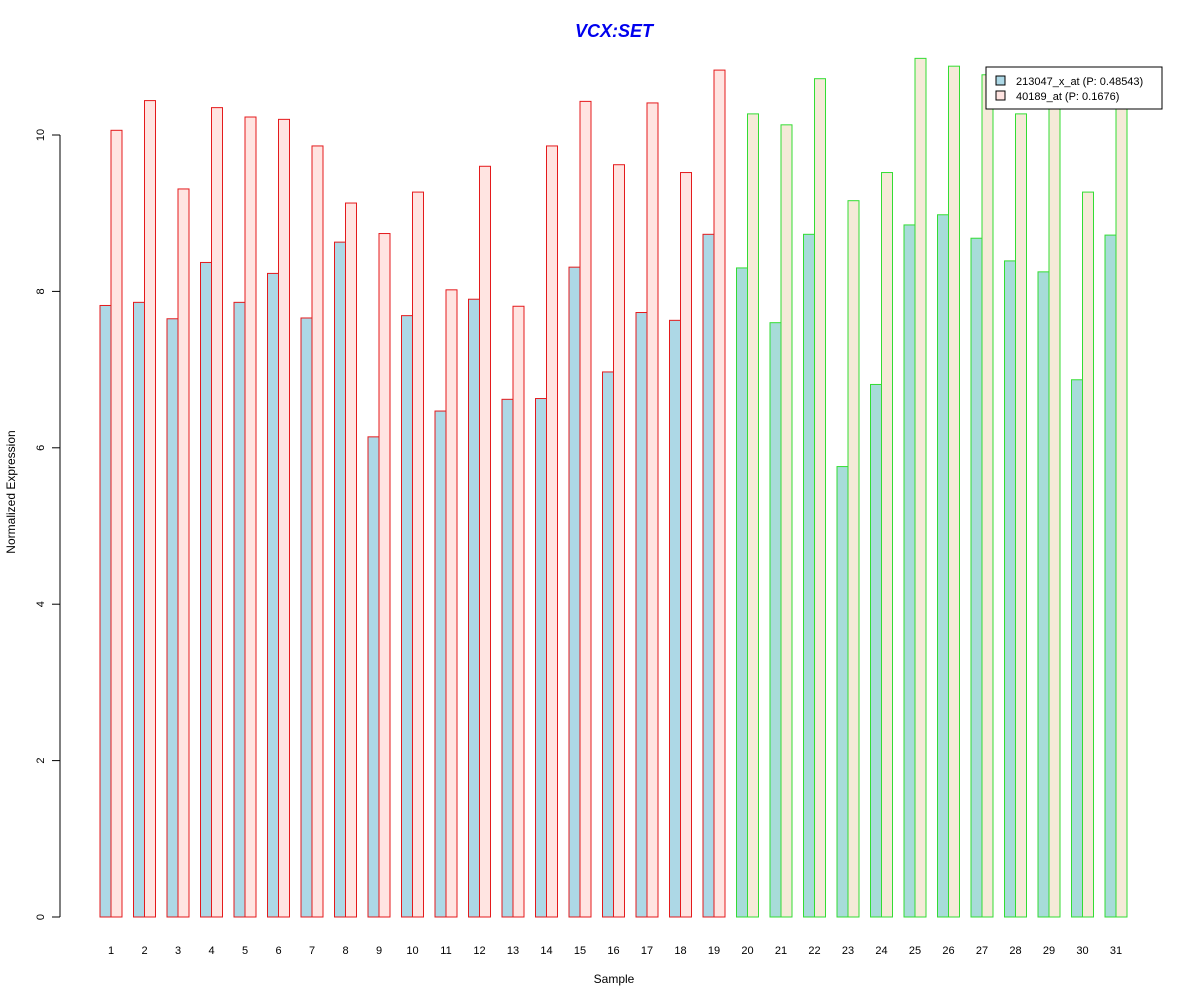 The height and width of the screenshot is (1000, 1200). Describe the element at coordinates (144, 951) in the screenshot. I see `x-tick-label-2: 2` at that location.